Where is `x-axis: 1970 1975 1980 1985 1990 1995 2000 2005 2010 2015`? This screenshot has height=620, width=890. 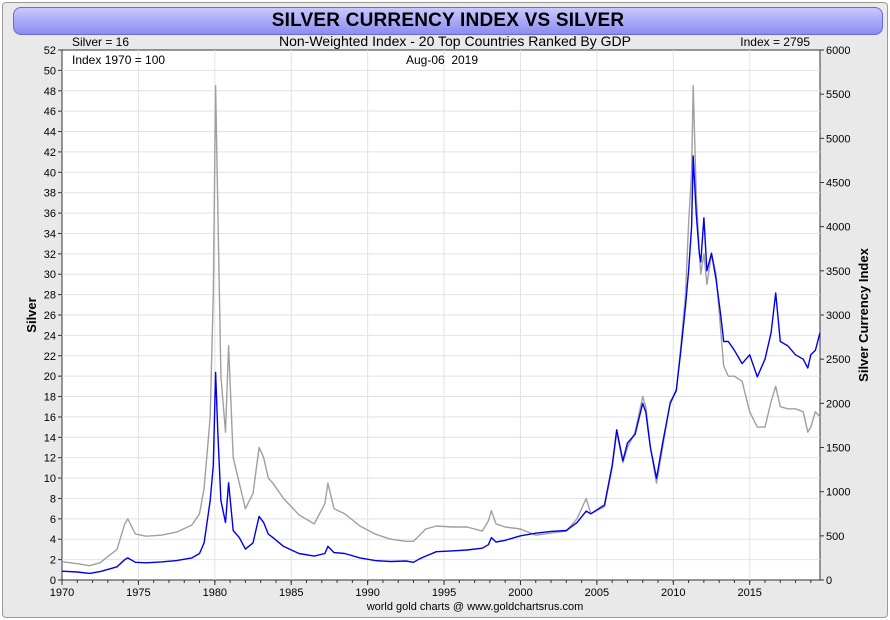
x-axis: 1970 1975 1980 1985 1990 1995 2000 2005 2010 2015 is located at coordinates (431, 589).